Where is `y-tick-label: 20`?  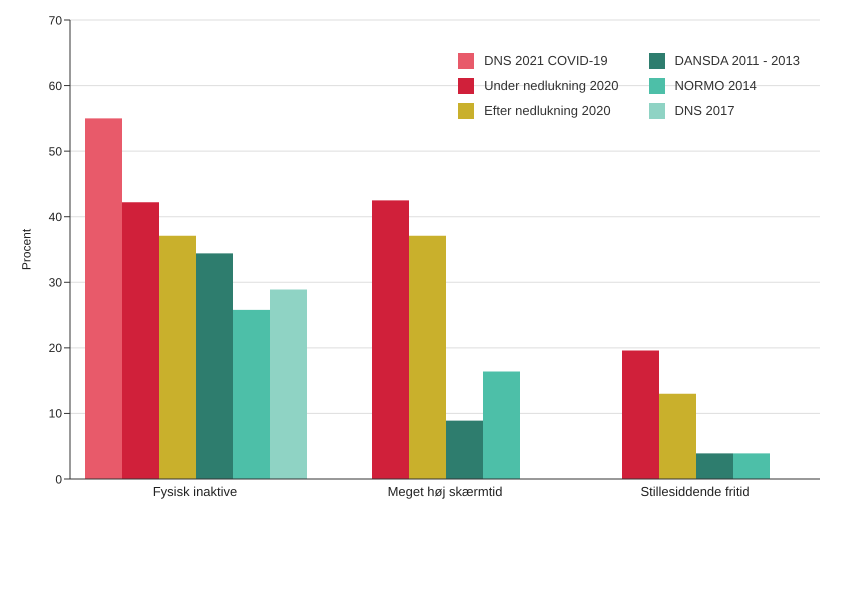
y-tick-label: 20 is located at coordinates (55, 348).